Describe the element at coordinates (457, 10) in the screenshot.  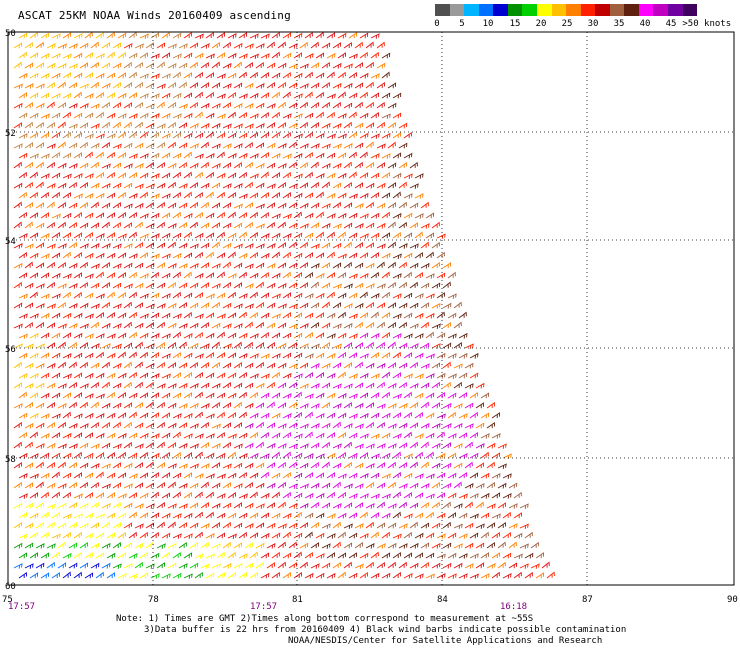
I see `legend-swatch` at that location.